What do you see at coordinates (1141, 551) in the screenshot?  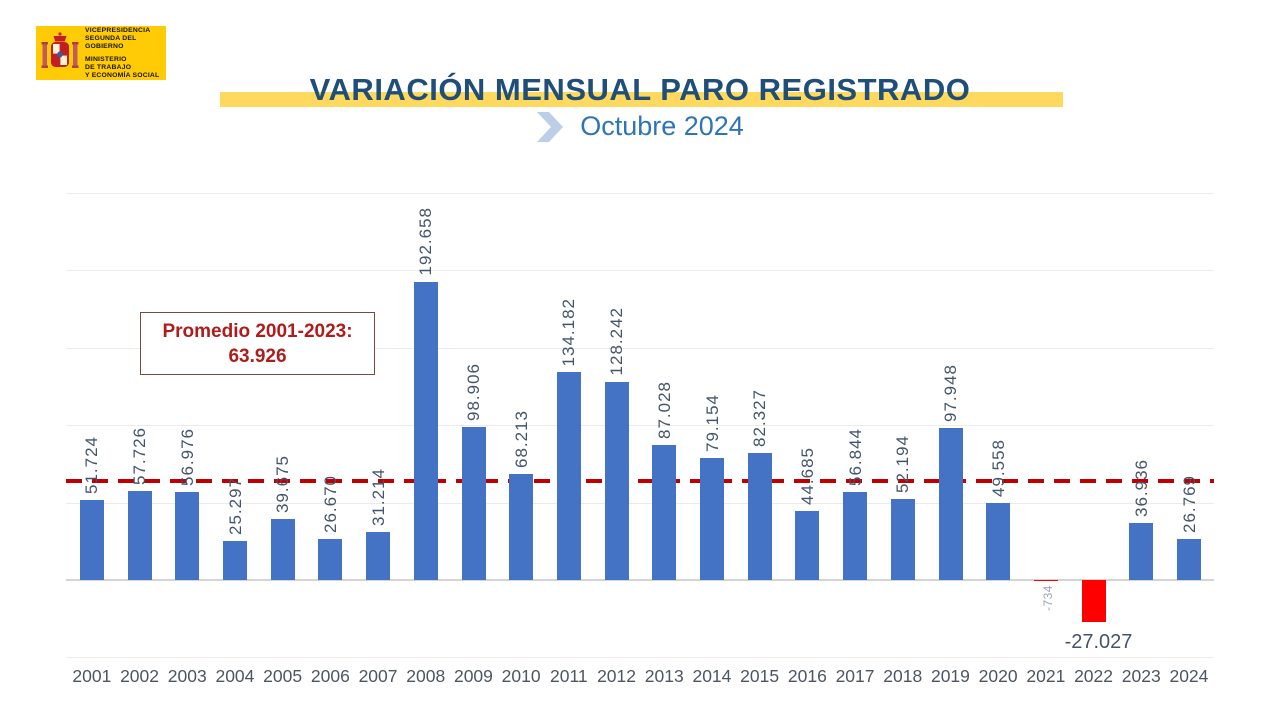 I see `bar-2023` at bounding box center [1141, 551].